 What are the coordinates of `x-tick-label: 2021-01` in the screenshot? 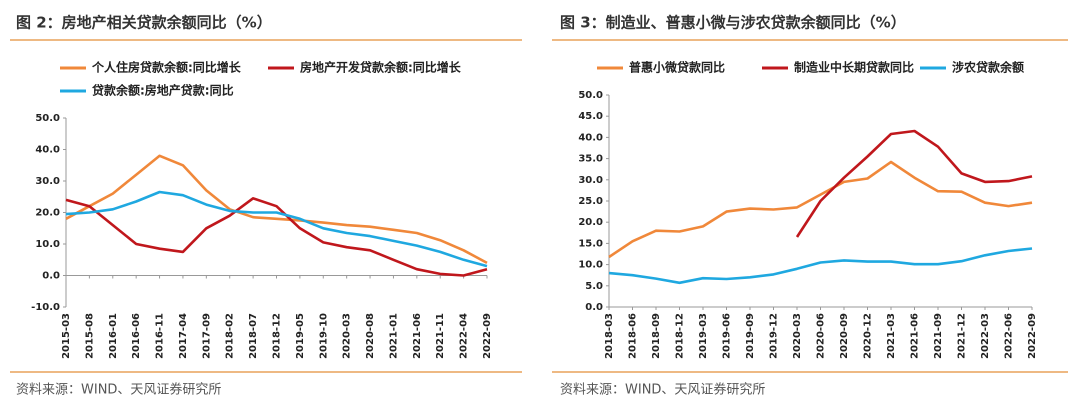 It's located at (393, 336).